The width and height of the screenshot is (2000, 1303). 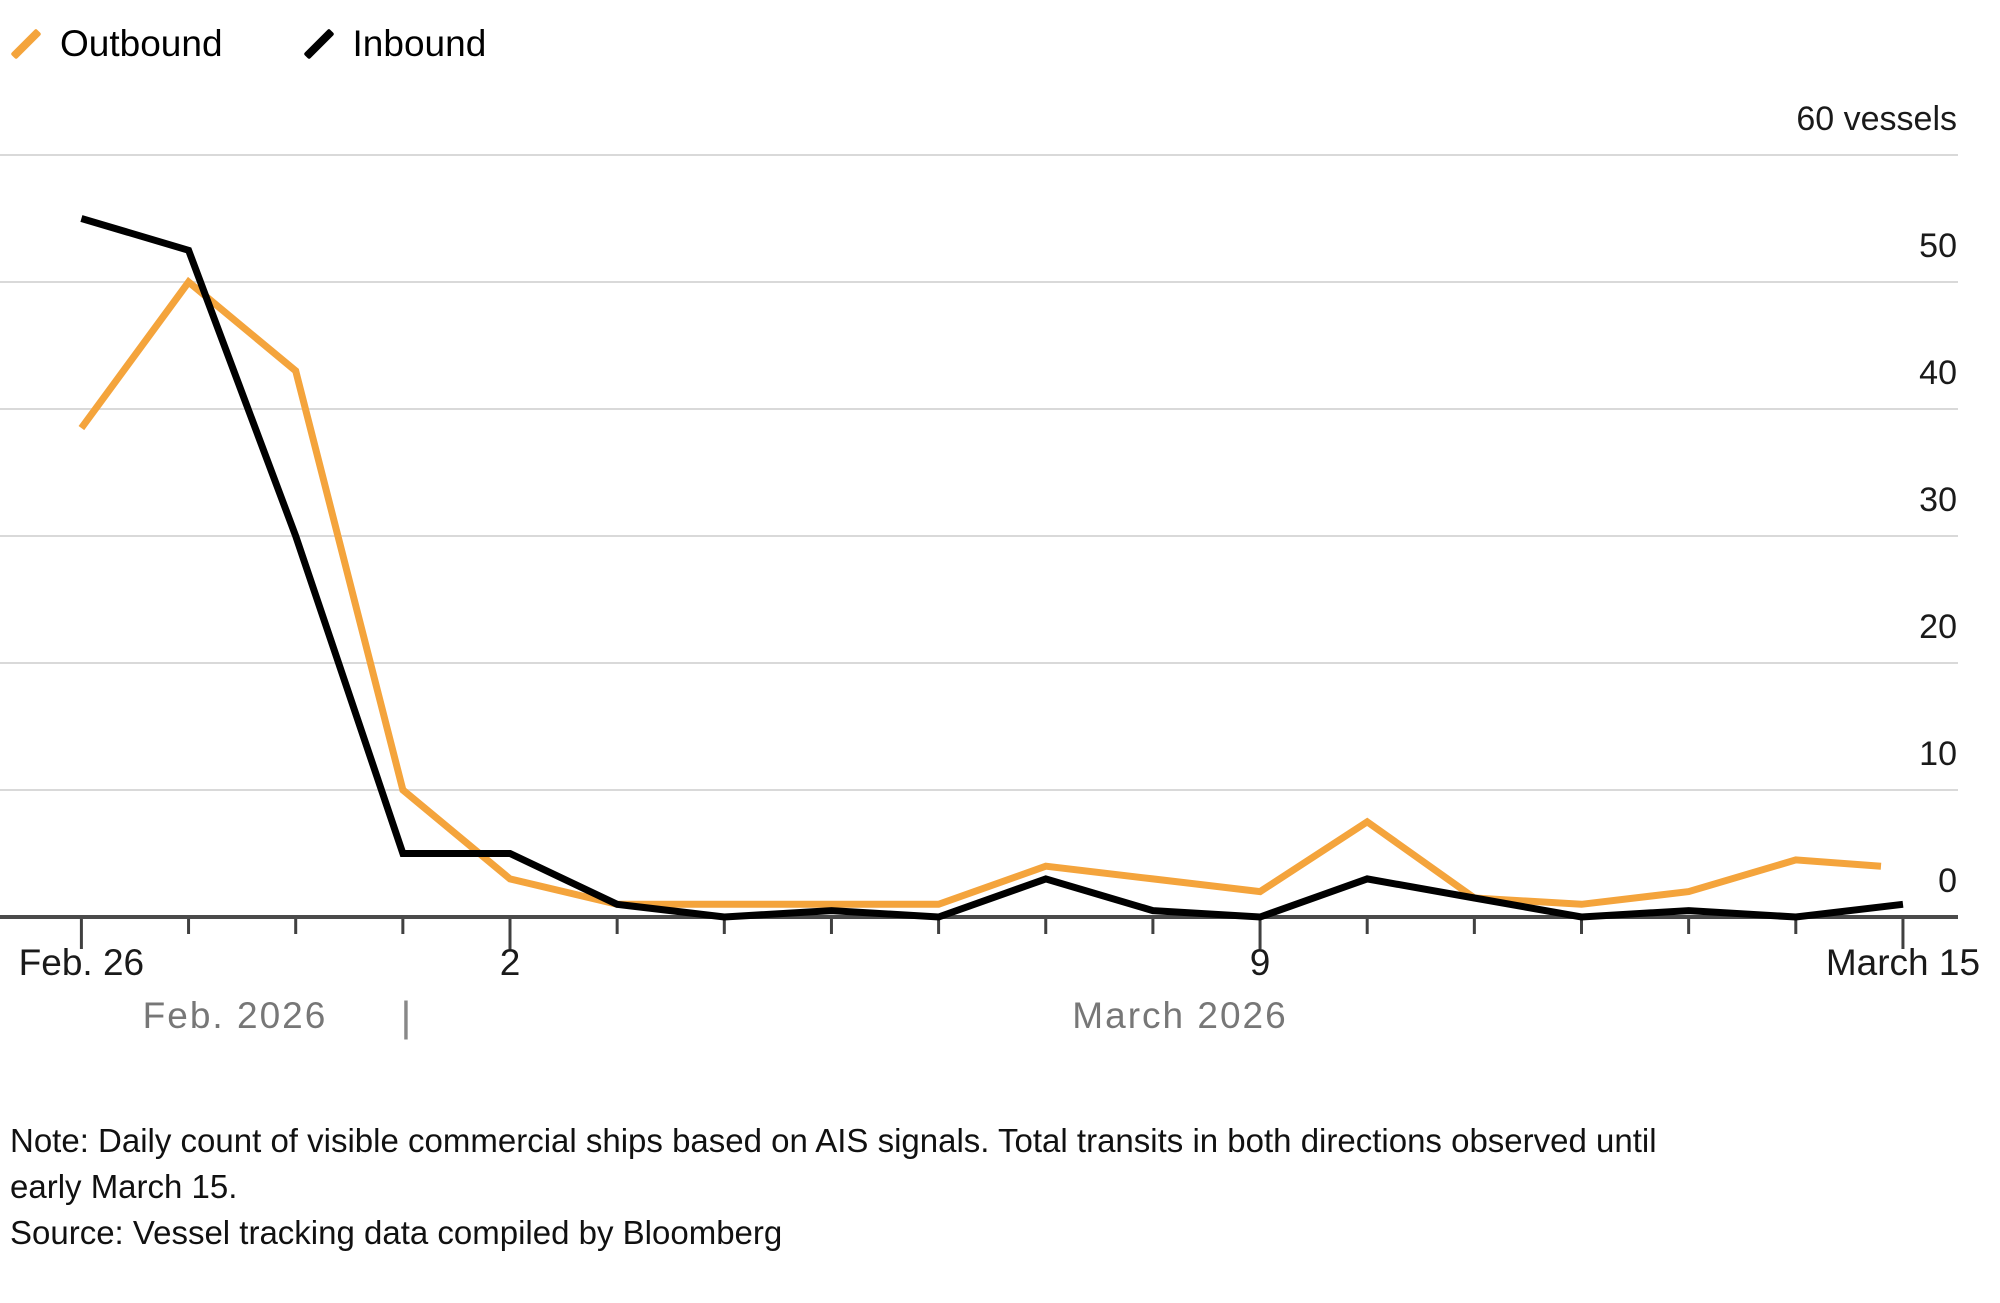 What do you see at coordinates (1947, 881) in the screenshot?
I see `y-tick-label: 0` at bounding box center [1947, 881].